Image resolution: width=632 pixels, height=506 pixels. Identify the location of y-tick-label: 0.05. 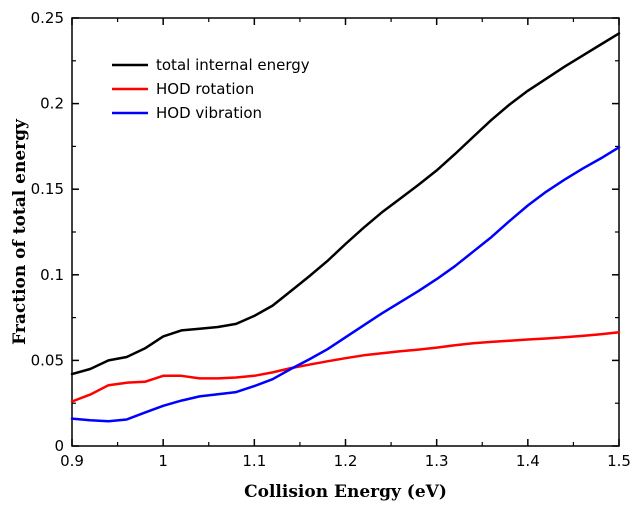
(47, 360).